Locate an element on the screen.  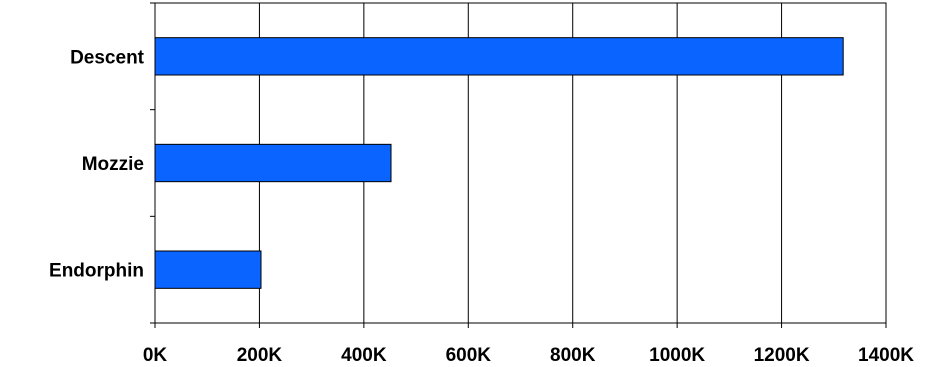
category-label-descent: Descent is located at coordinates (107, 57).